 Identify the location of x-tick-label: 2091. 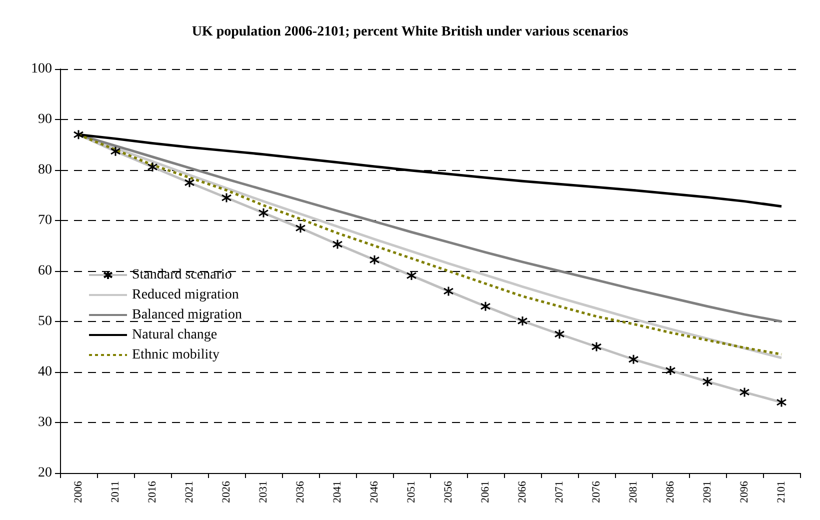
(708, 492).